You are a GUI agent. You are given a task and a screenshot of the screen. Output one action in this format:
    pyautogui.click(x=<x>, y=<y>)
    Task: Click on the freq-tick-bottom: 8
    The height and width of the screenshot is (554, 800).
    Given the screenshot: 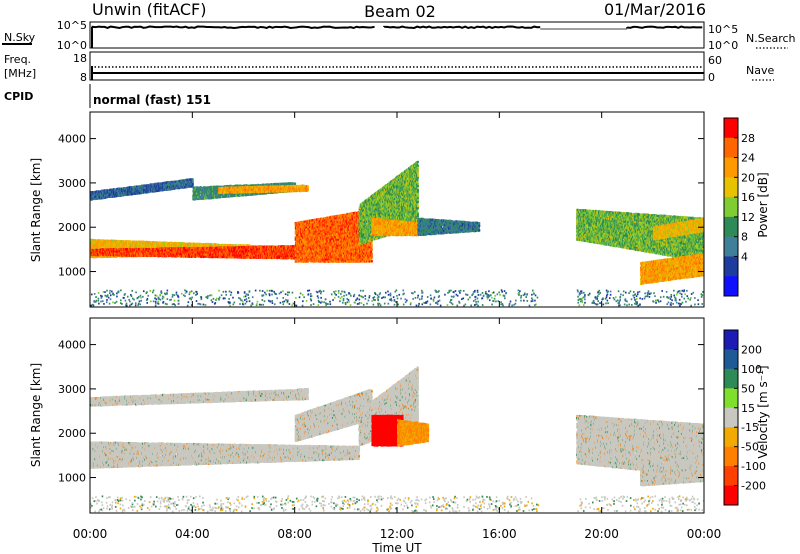 What is the action you would take?
    pyautogui.click(x=83, y=77)
    